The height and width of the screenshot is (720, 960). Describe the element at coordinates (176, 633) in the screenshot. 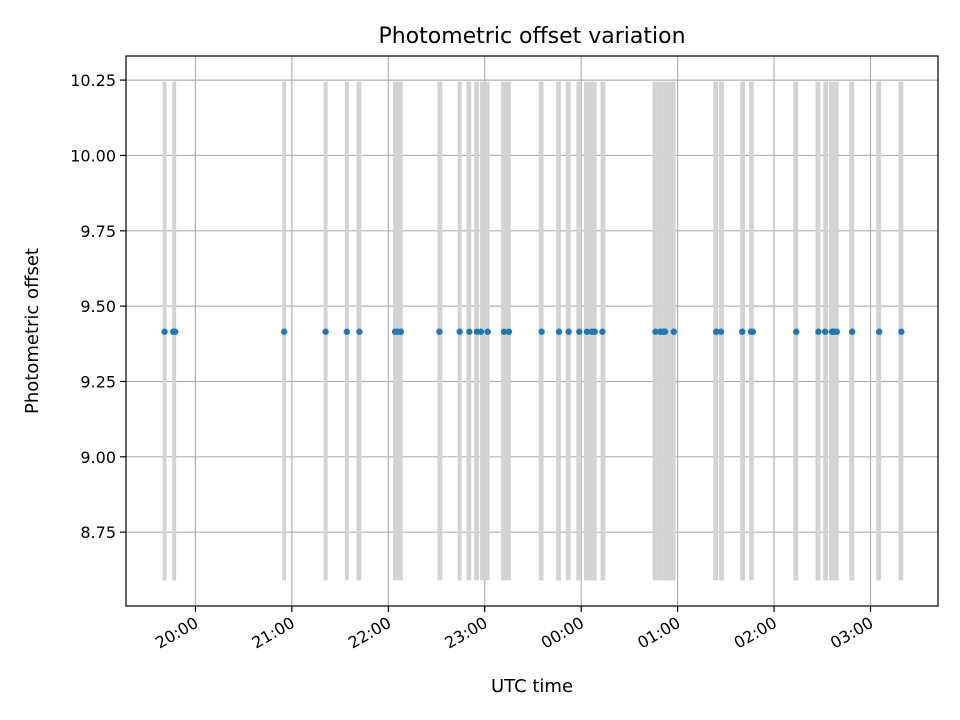

I see `x-tick-label: 20:00` at that location.